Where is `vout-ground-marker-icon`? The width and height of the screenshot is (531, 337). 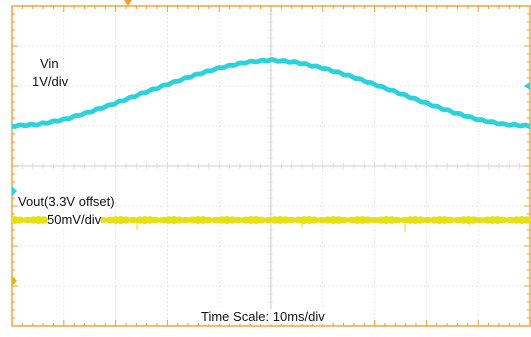
vout-ground-marker-icon is located at coordinates (14, 281).